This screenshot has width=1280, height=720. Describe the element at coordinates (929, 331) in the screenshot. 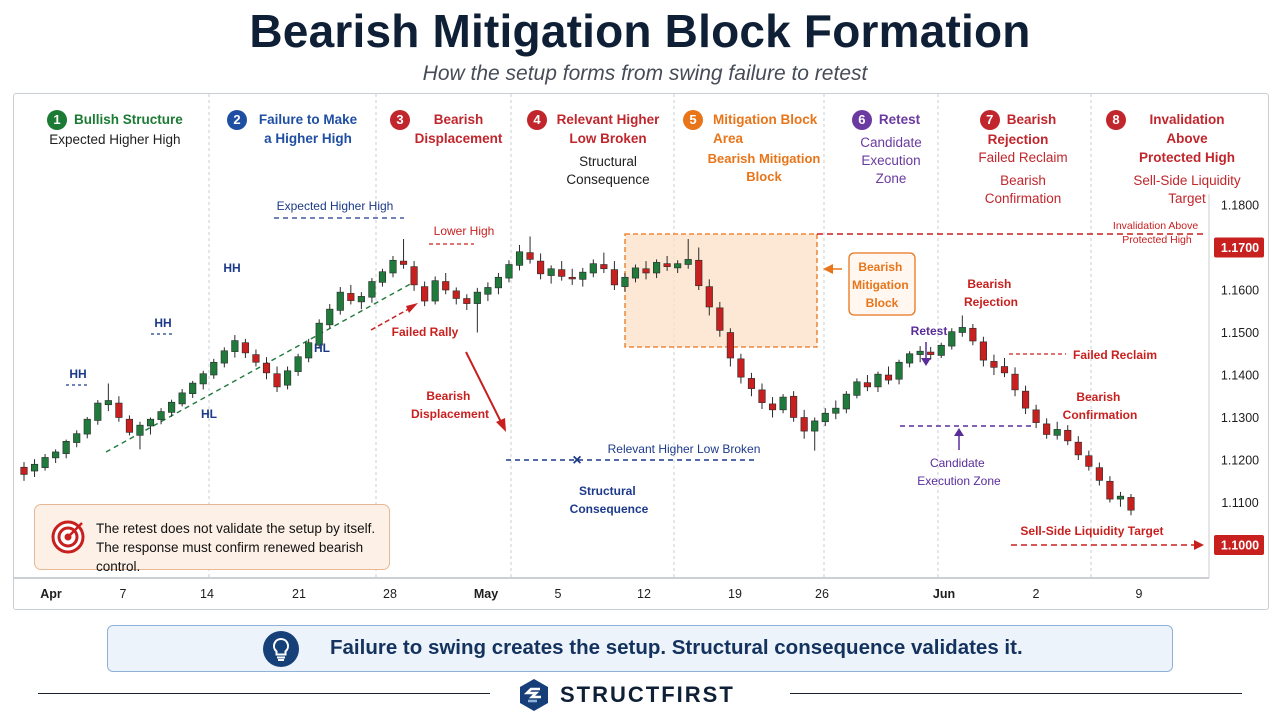

I see `retest-label: Retest` at that location.